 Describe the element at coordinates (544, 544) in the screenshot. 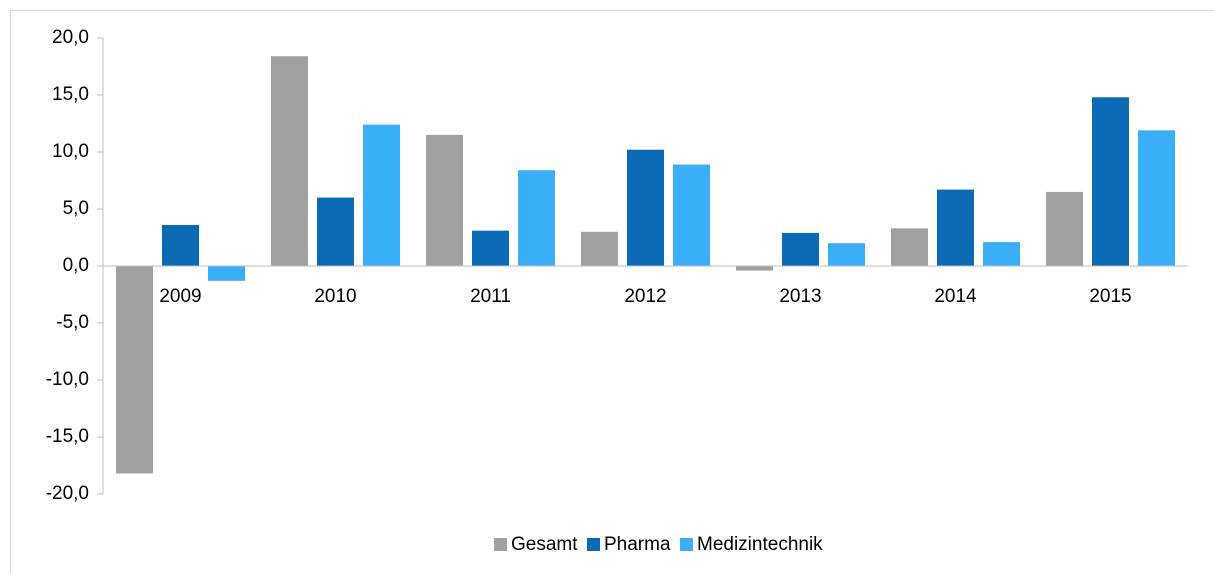

I see `legend-label: Gesamt` at that location.